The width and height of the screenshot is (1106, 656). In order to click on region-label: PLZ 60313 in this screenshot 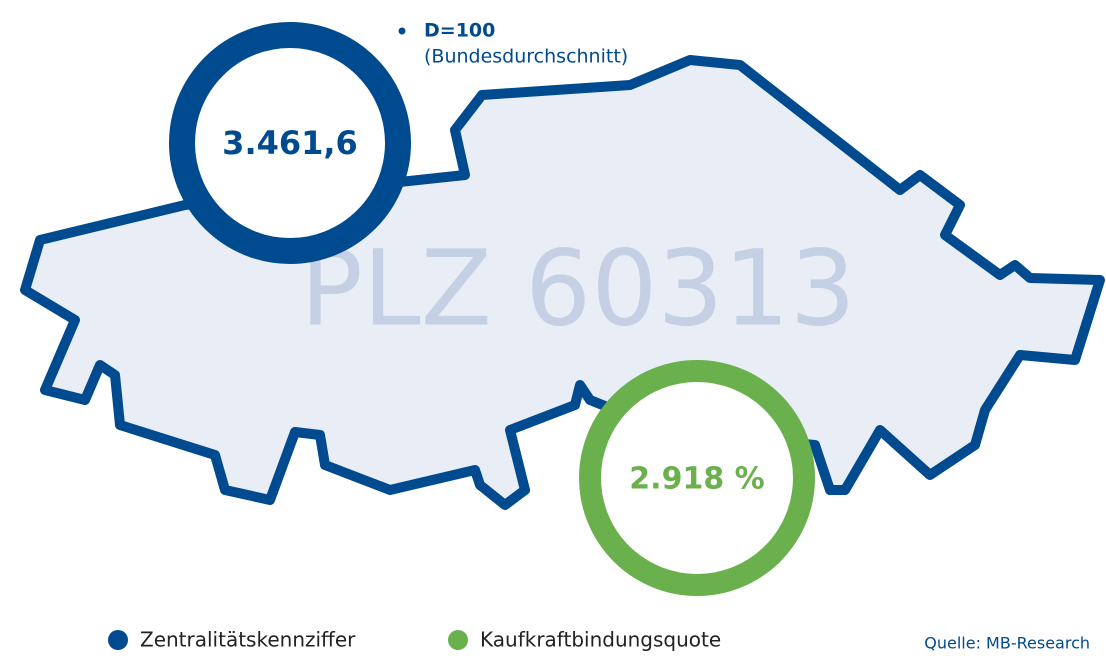, I will do `click(578, 288)`.